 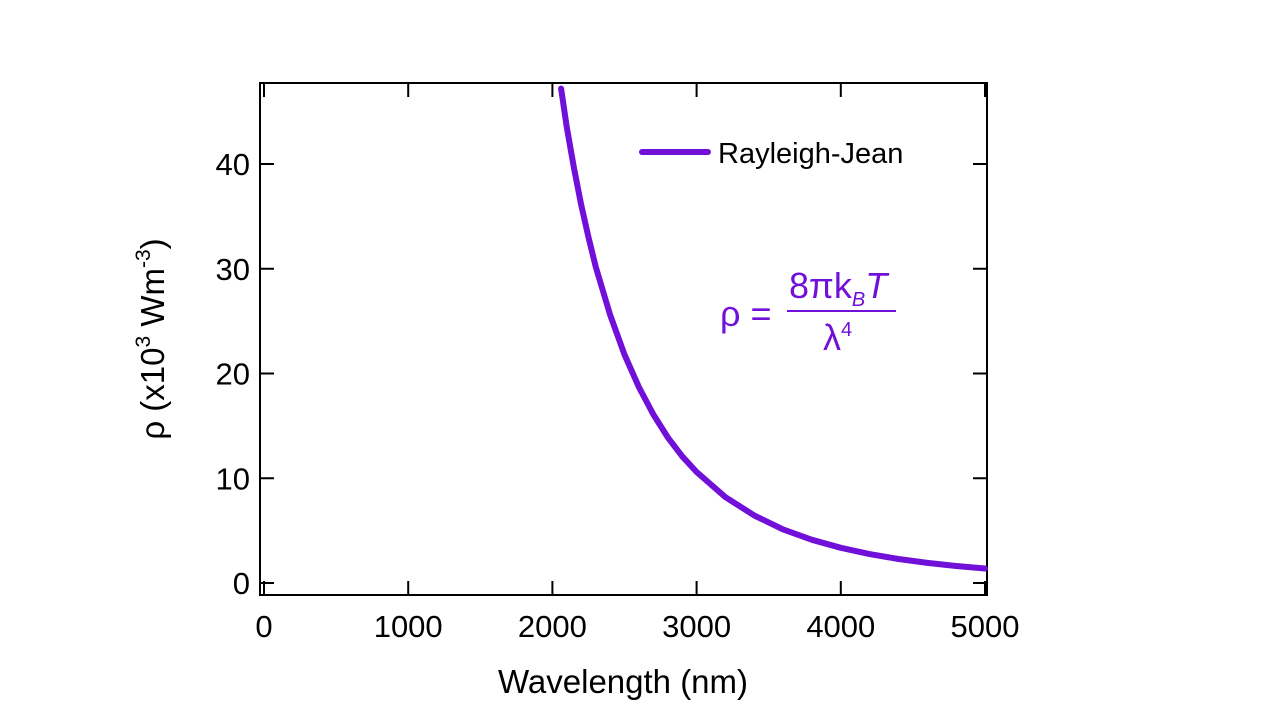 What do you see at coordinates (623, 681) in the screenshot?
I see `x-axis-title: Wavelength (nm)` at bounding box center [623, 681].